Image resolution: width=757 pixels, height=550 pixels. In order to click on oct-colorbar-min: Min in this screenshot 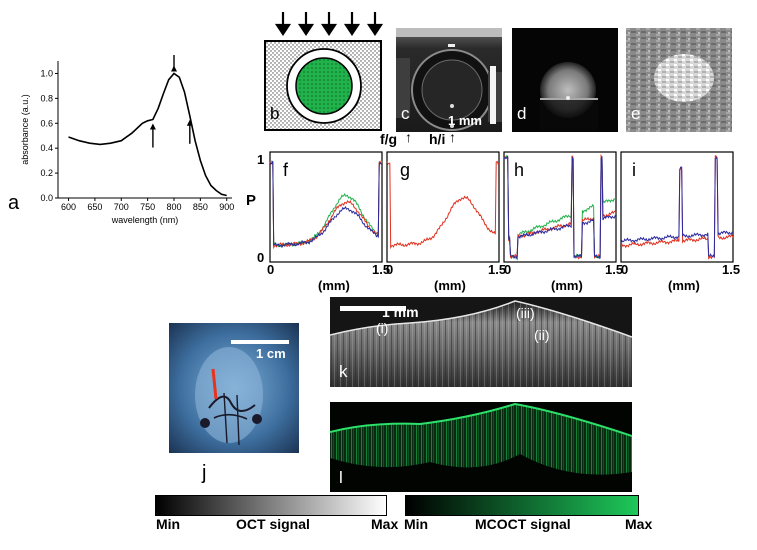, I will do `click(168, 524)`.